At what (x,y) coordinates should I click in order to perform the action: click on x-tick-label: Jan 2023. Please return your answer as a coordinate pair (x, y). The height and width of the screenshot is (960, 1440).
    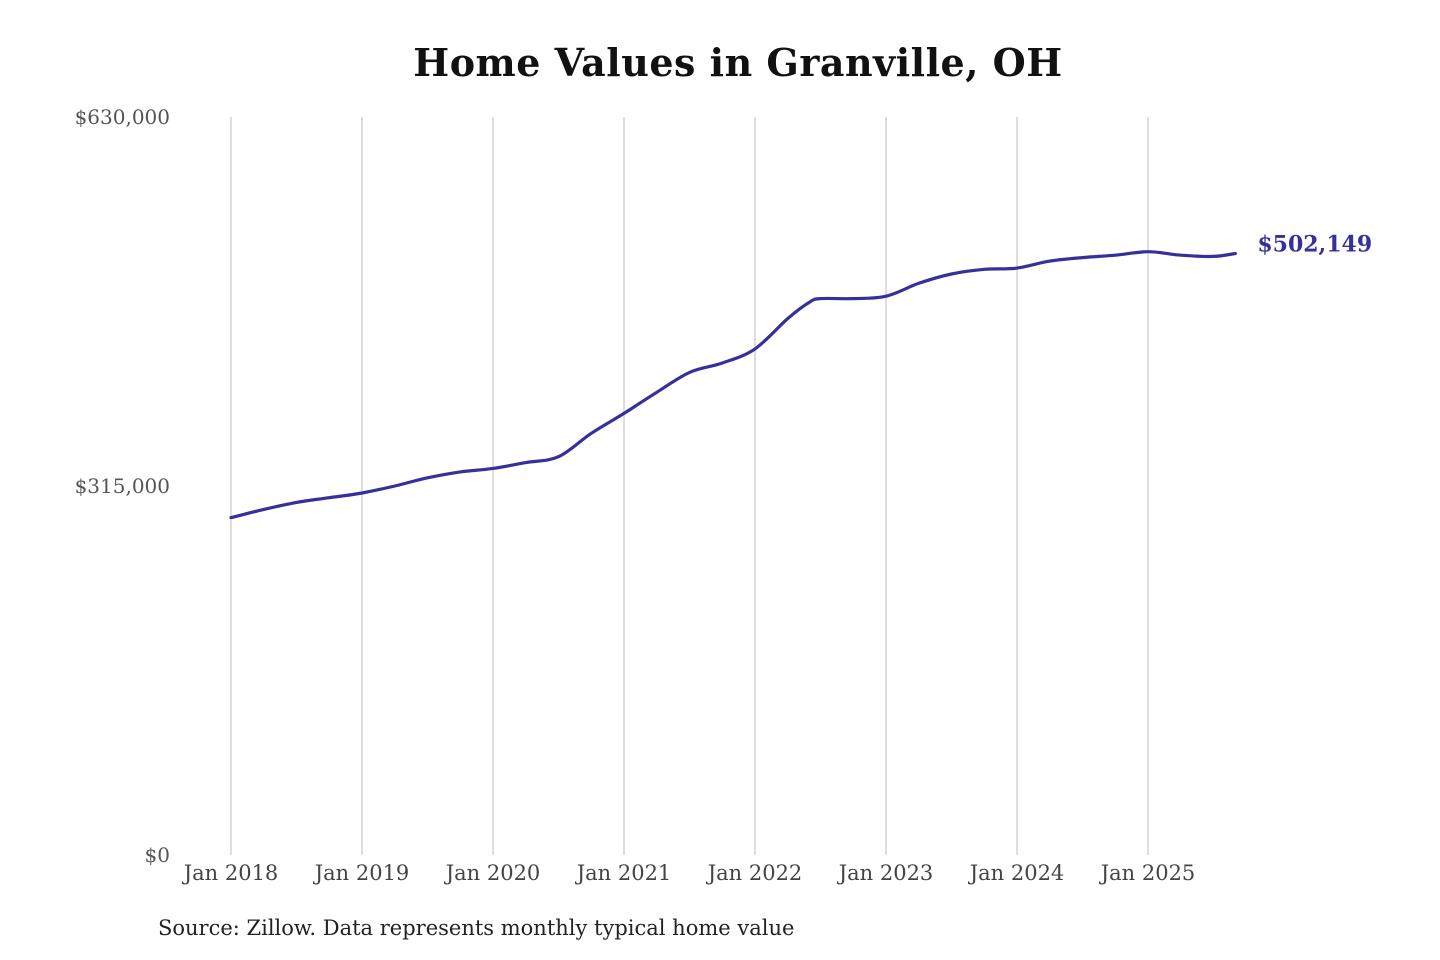
    Looking at the image, I should click on (885, 873).